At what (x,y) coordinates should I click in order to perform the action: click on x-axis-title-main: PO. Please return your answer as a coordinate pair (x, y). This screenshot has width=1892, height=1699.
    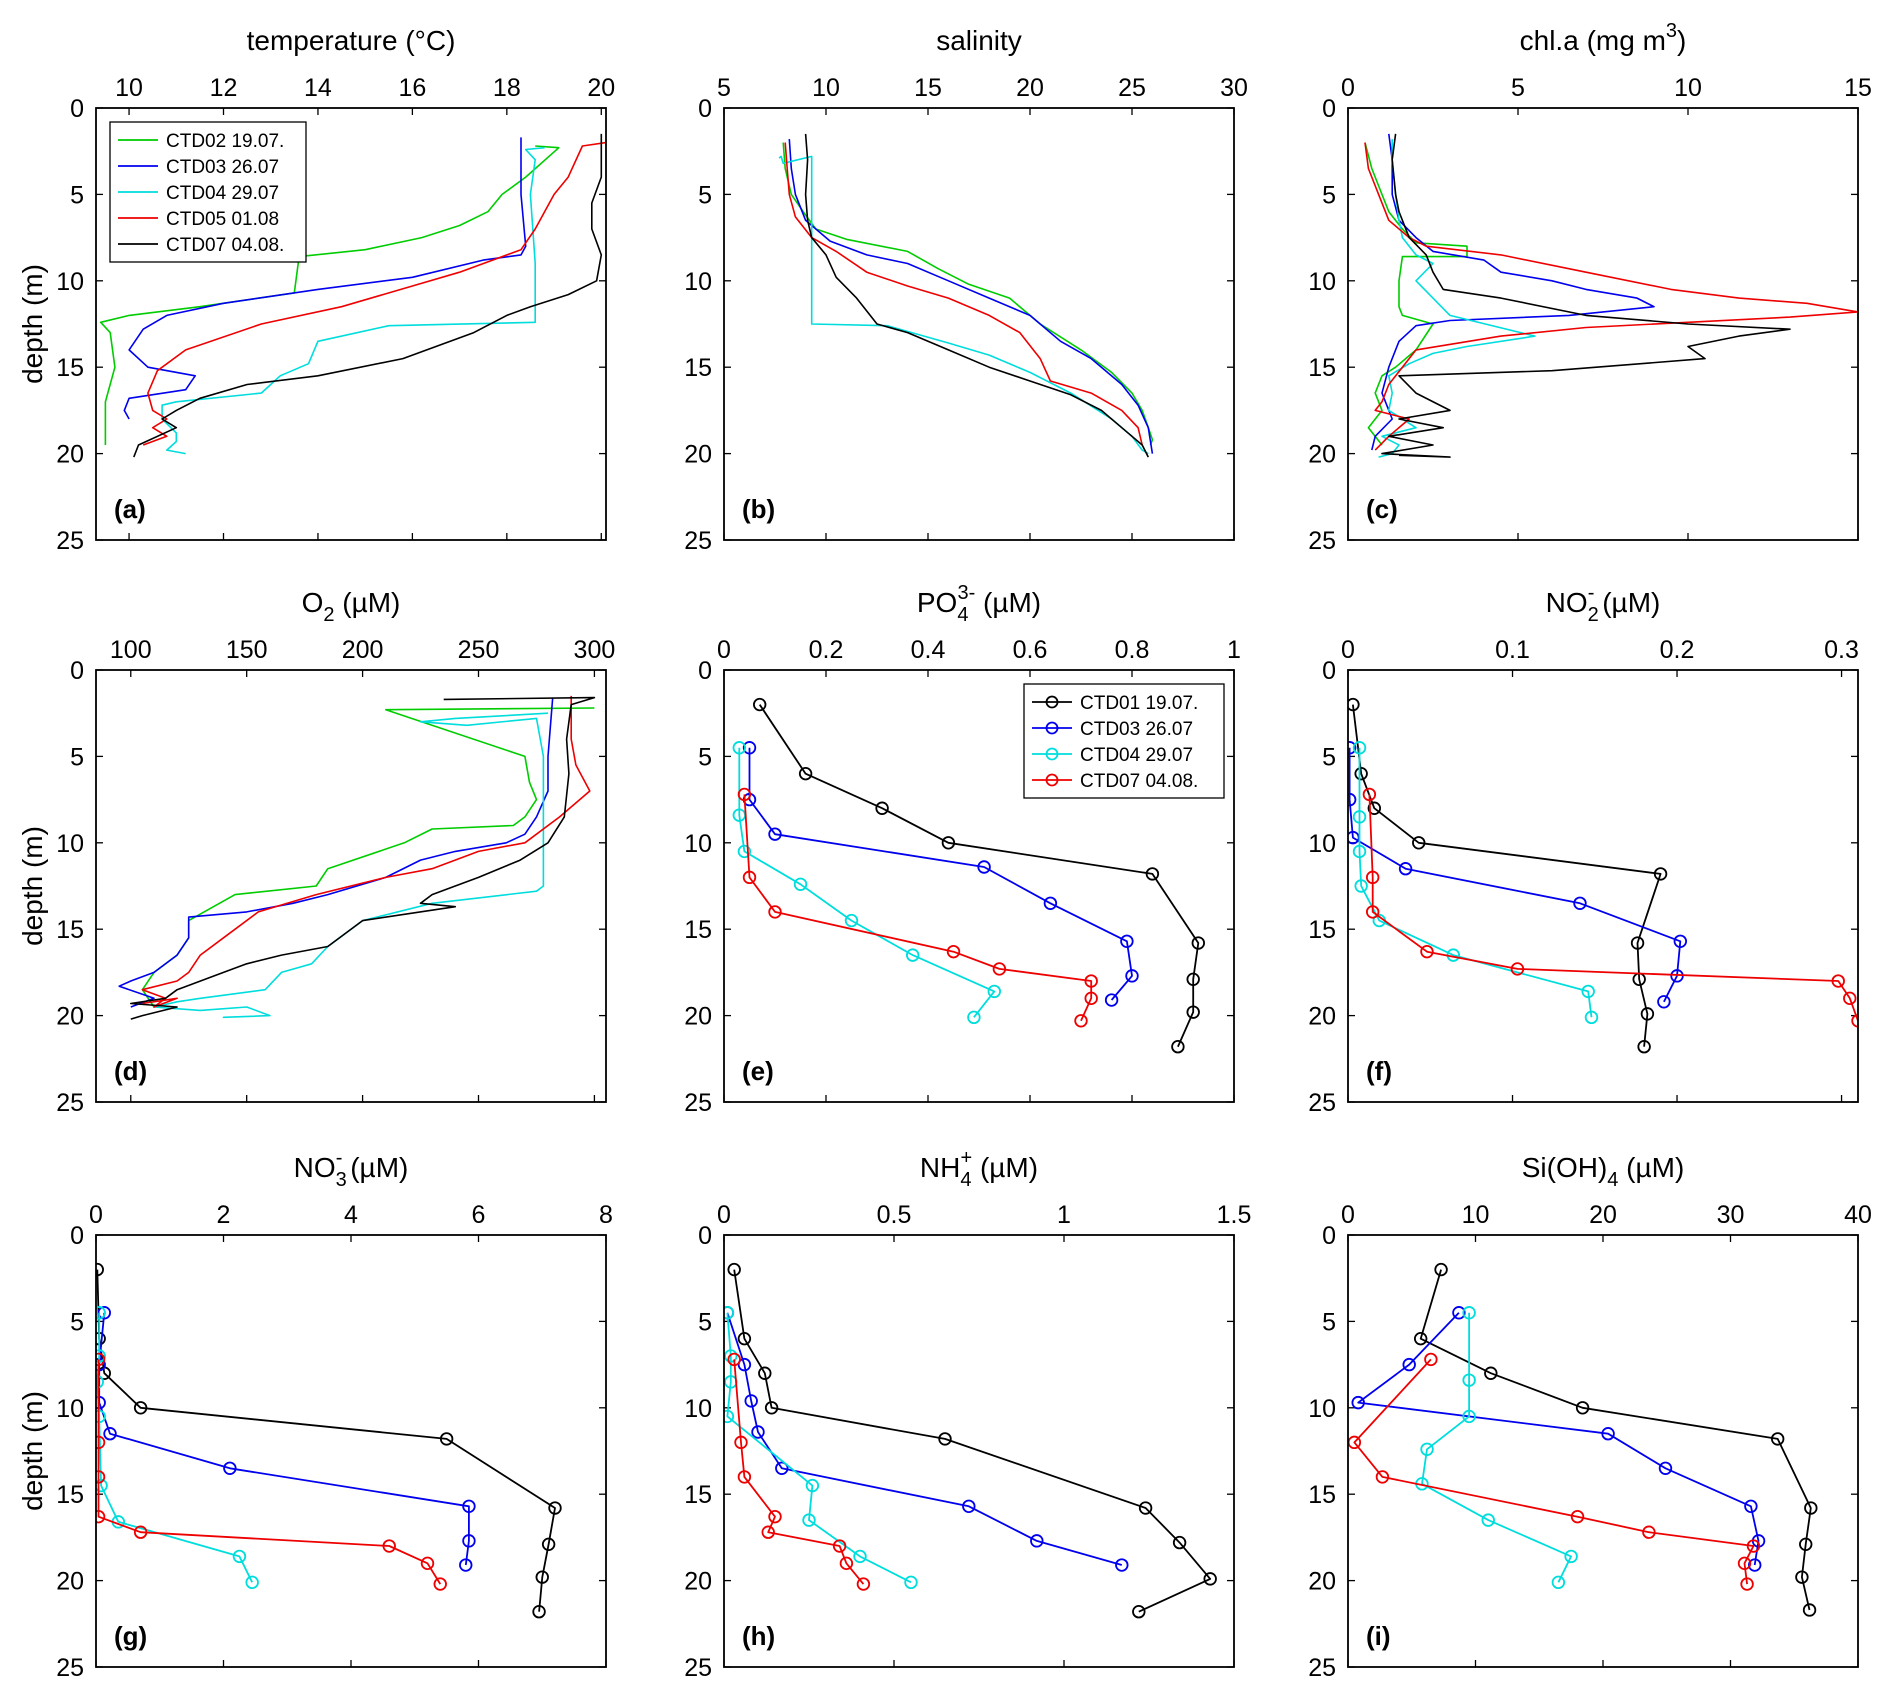
    Looking at the image, I should click on (937, 602).